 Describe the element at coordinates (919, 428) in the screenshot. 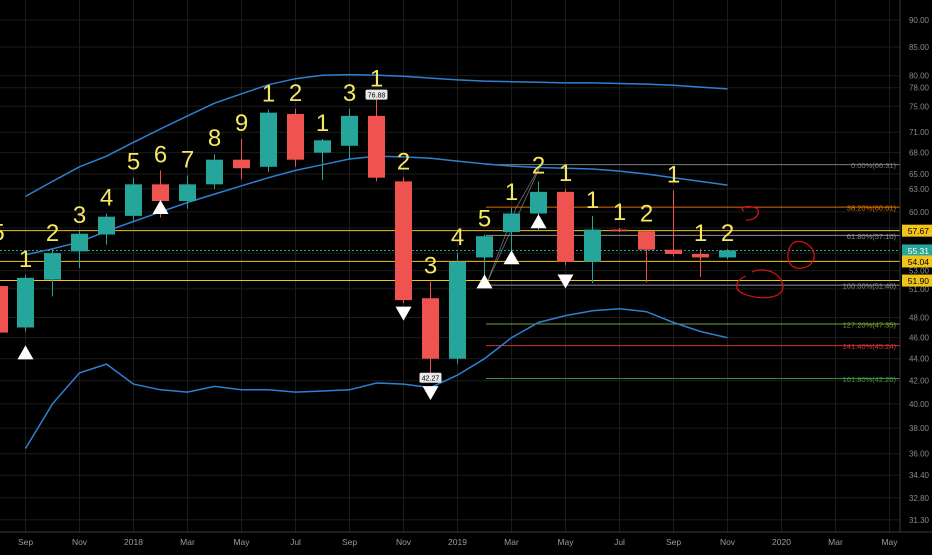

I see `y-tick-label: 38.00` at that location.